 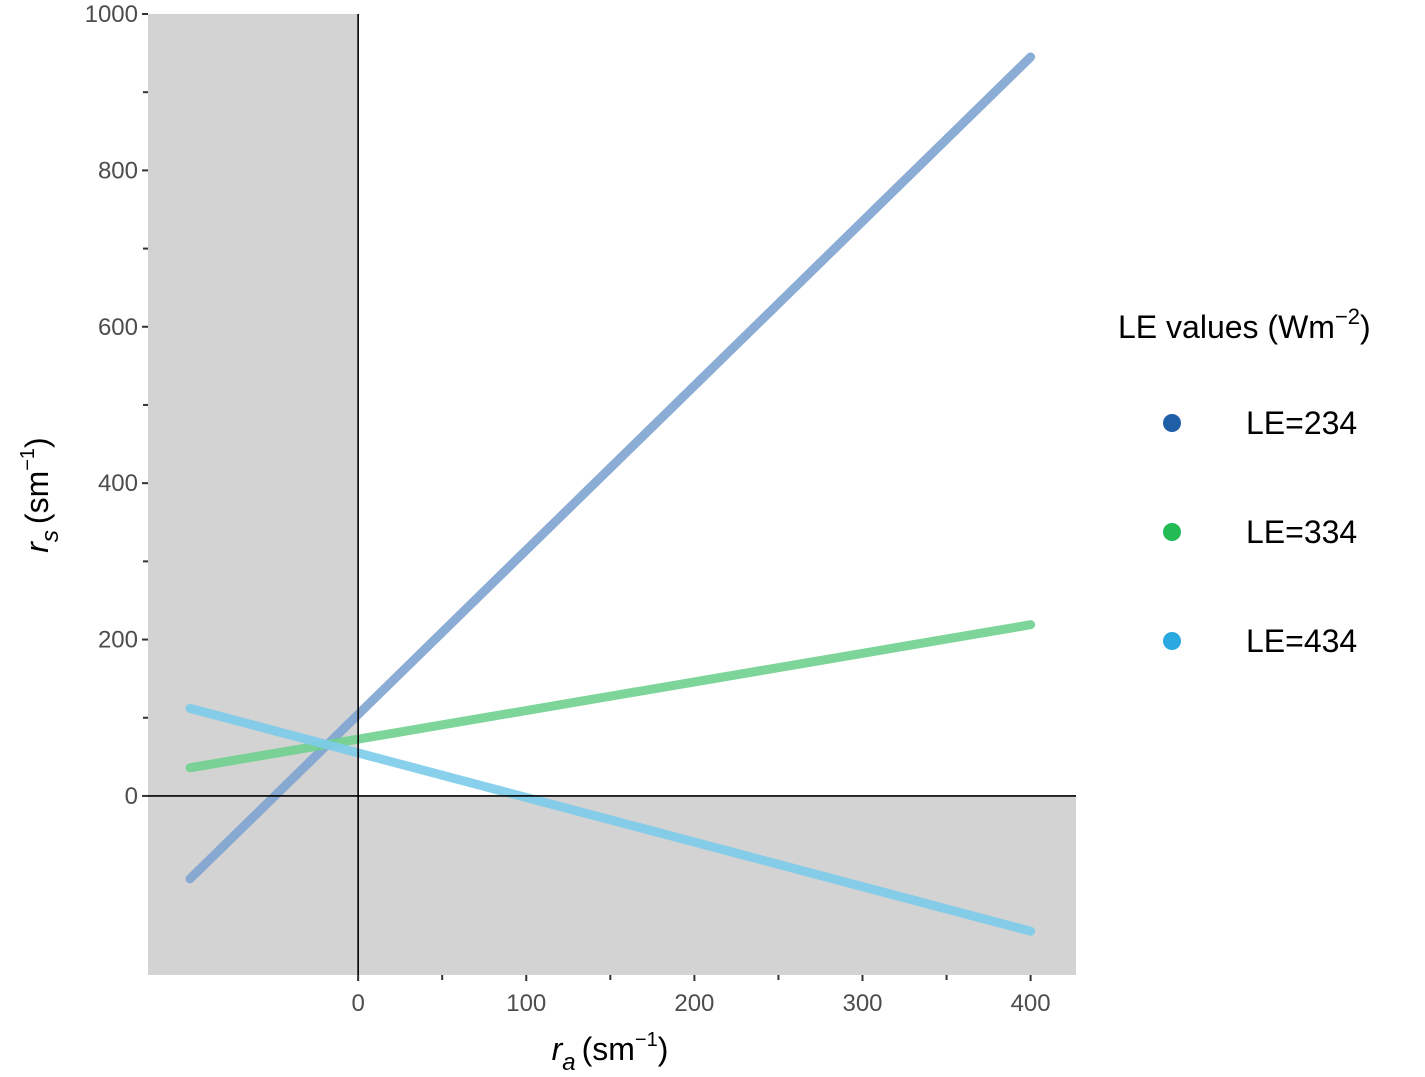 What do you see at coordinates (118, 170) in the screenshot?
I see `y-tick-label: 800` at bounding box center [118, 170].